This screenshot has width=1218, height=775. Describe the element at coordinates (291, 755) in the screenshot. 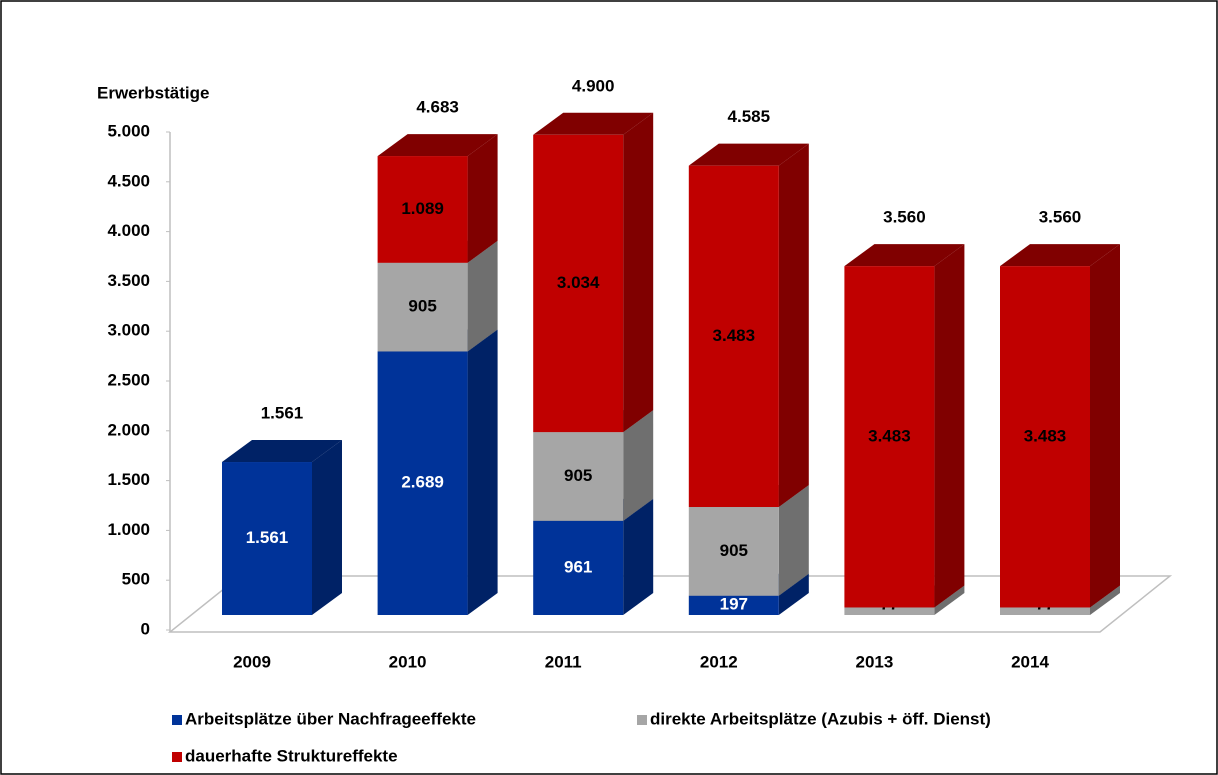

I see `legend-label: dauerhafte Struktureffekte` at that location.